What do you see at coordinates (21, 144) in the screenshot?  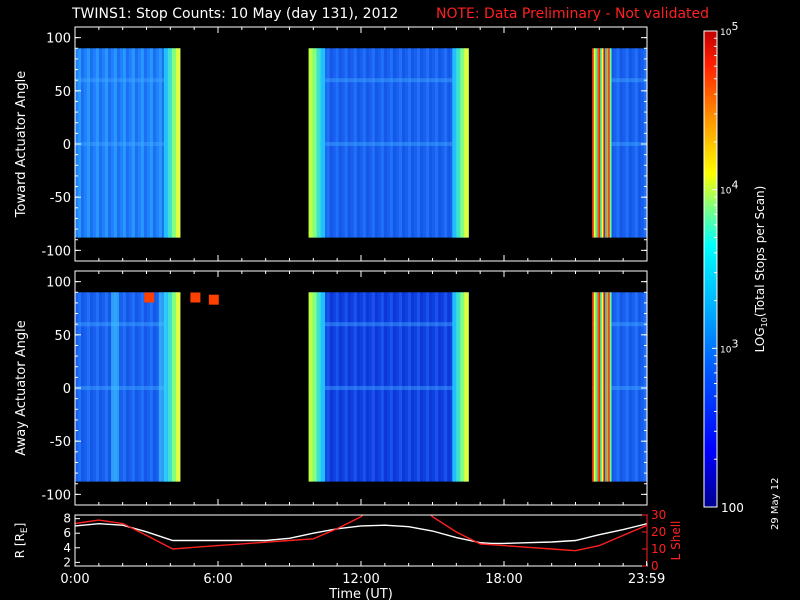 I see `y-axis-label: Toward Actuator Angle` at bounding box center [21, 144].